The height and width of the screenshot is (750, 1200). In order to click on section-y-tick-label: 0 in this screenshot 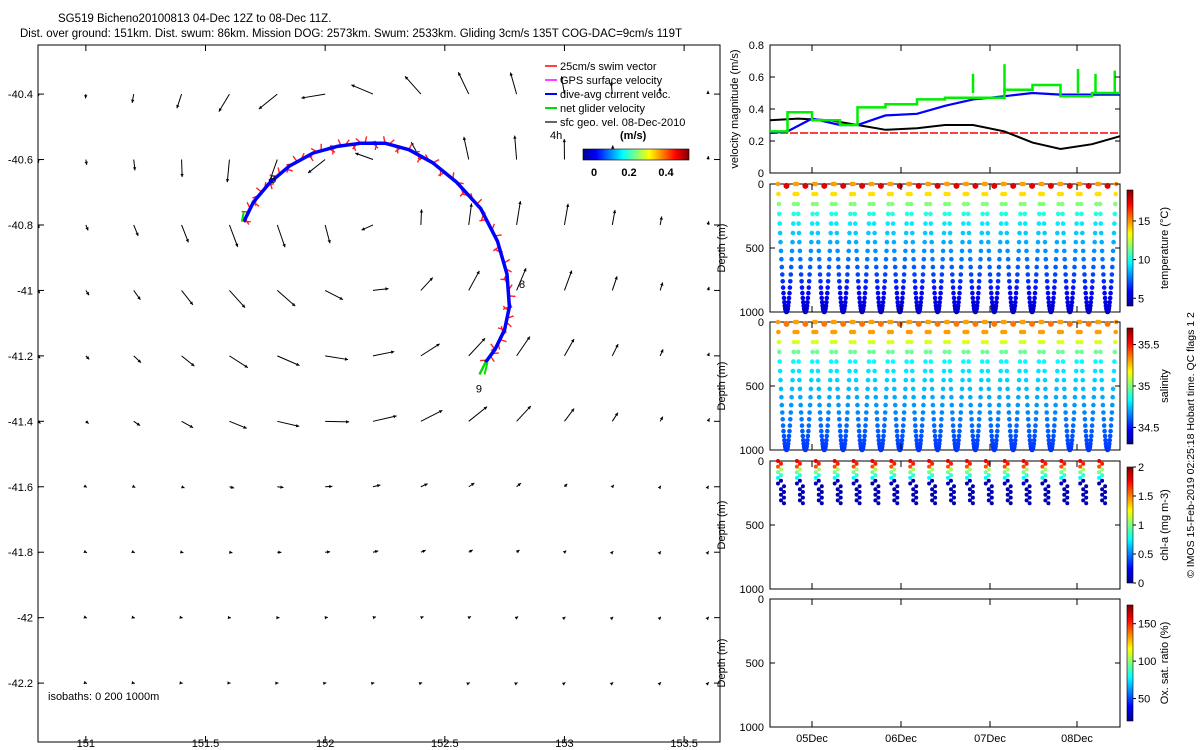, I will do `click(761, 323)`.